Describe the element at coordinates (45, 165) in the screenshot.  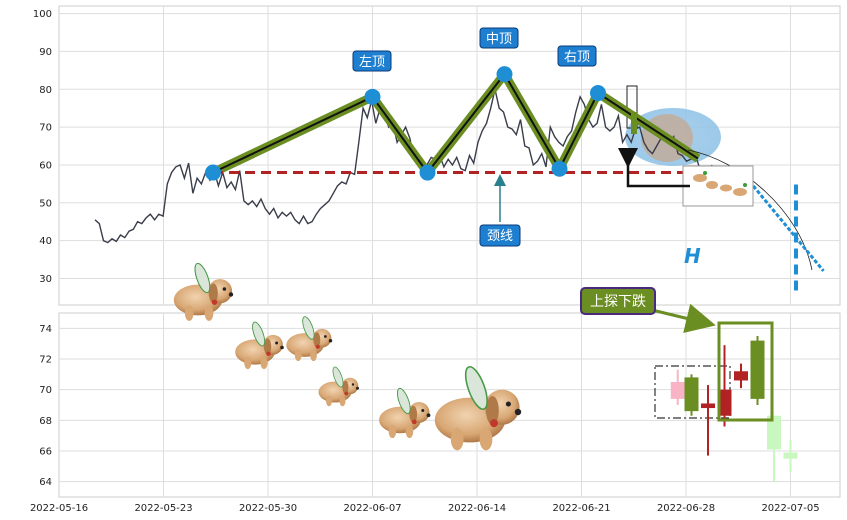
I see `y-tick-label: 60` at that location.